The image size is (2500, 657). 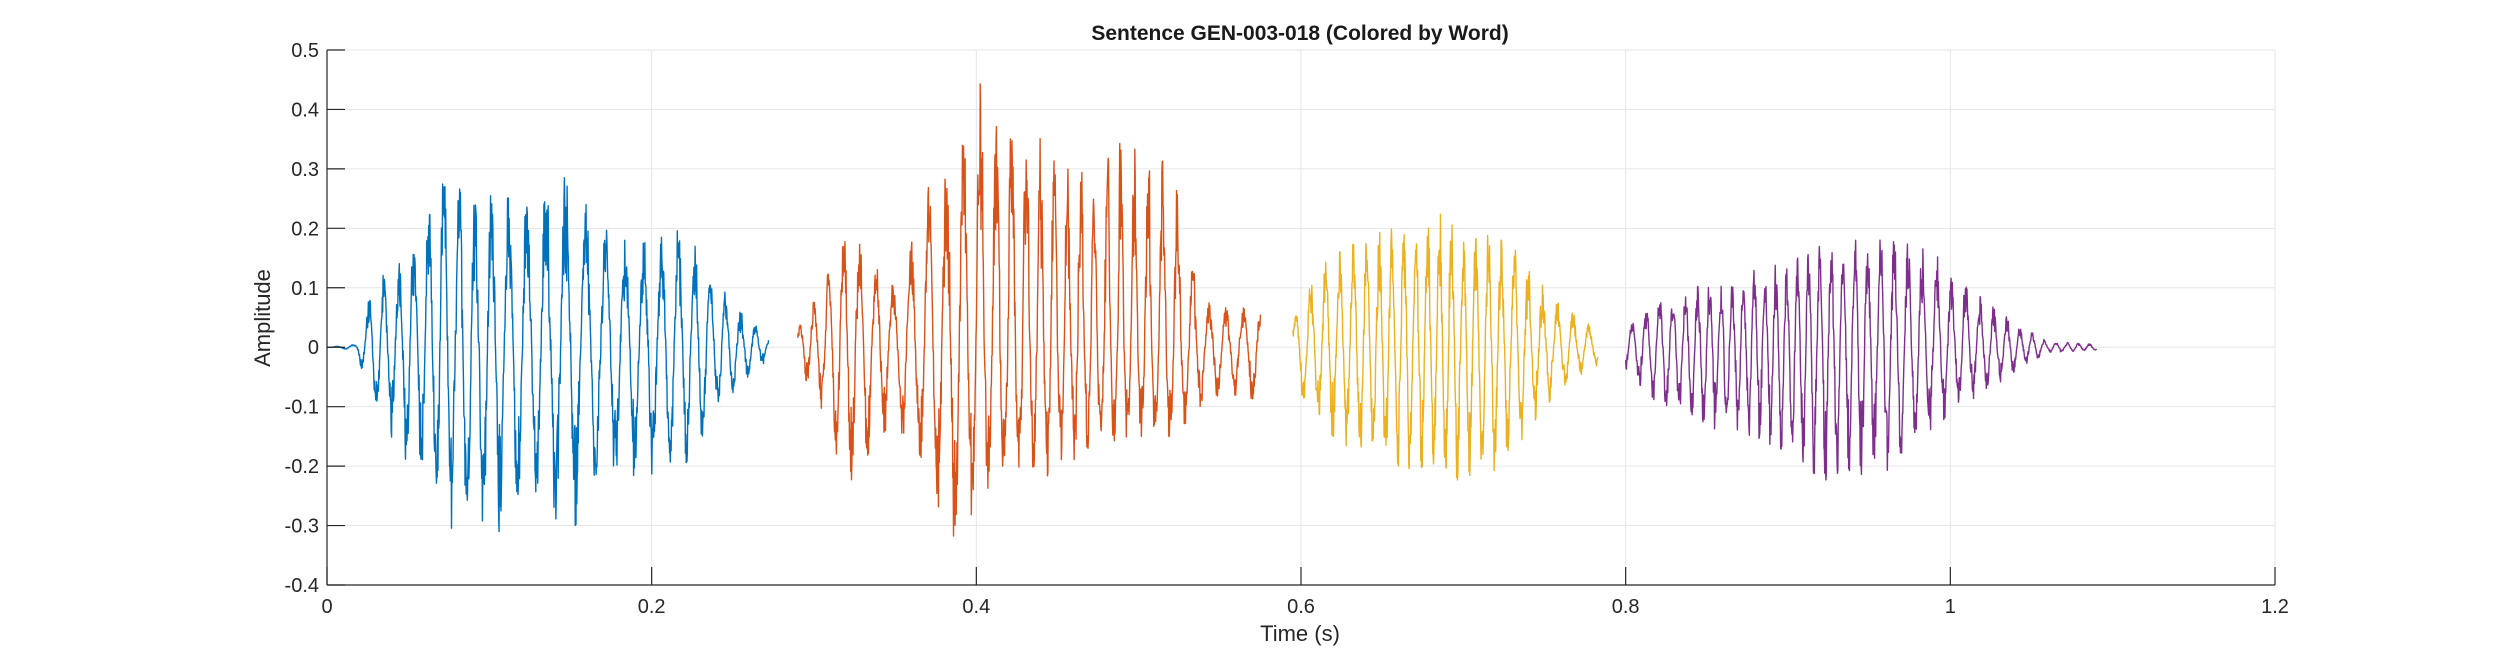 I want to click on y-tick-label: -0.2, so click(x=302, y=467).